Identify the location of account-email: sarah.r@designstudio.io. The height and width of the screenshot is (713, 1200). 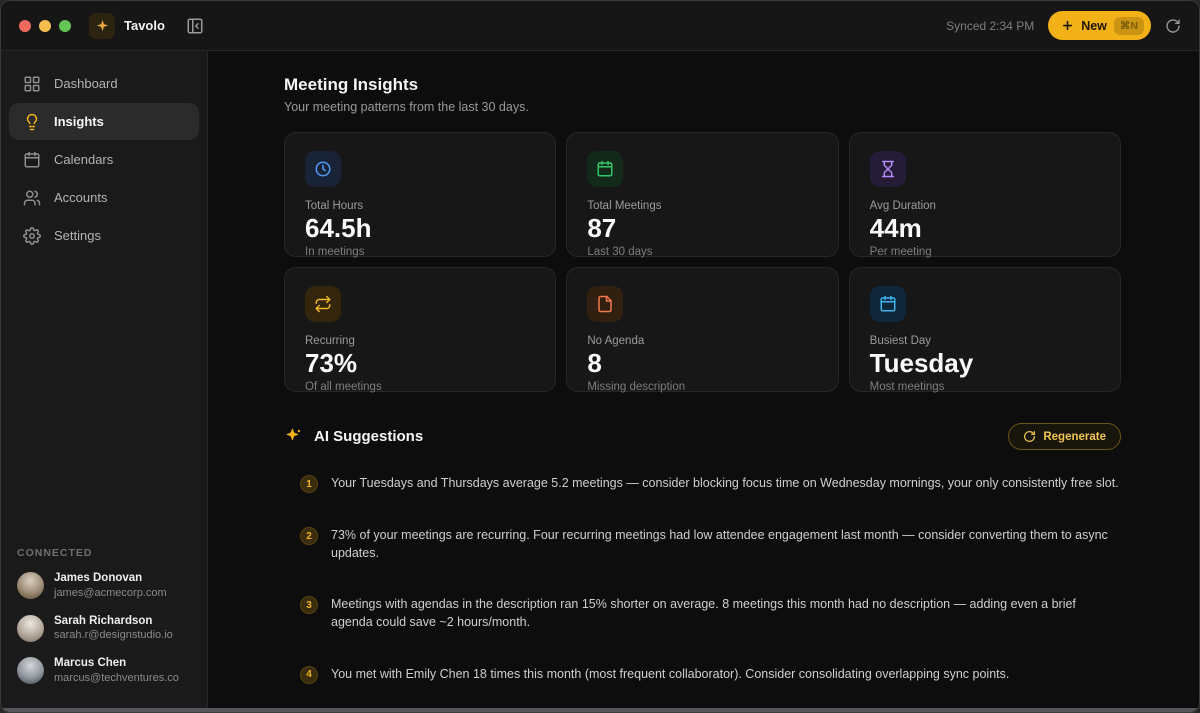
(113, 635).